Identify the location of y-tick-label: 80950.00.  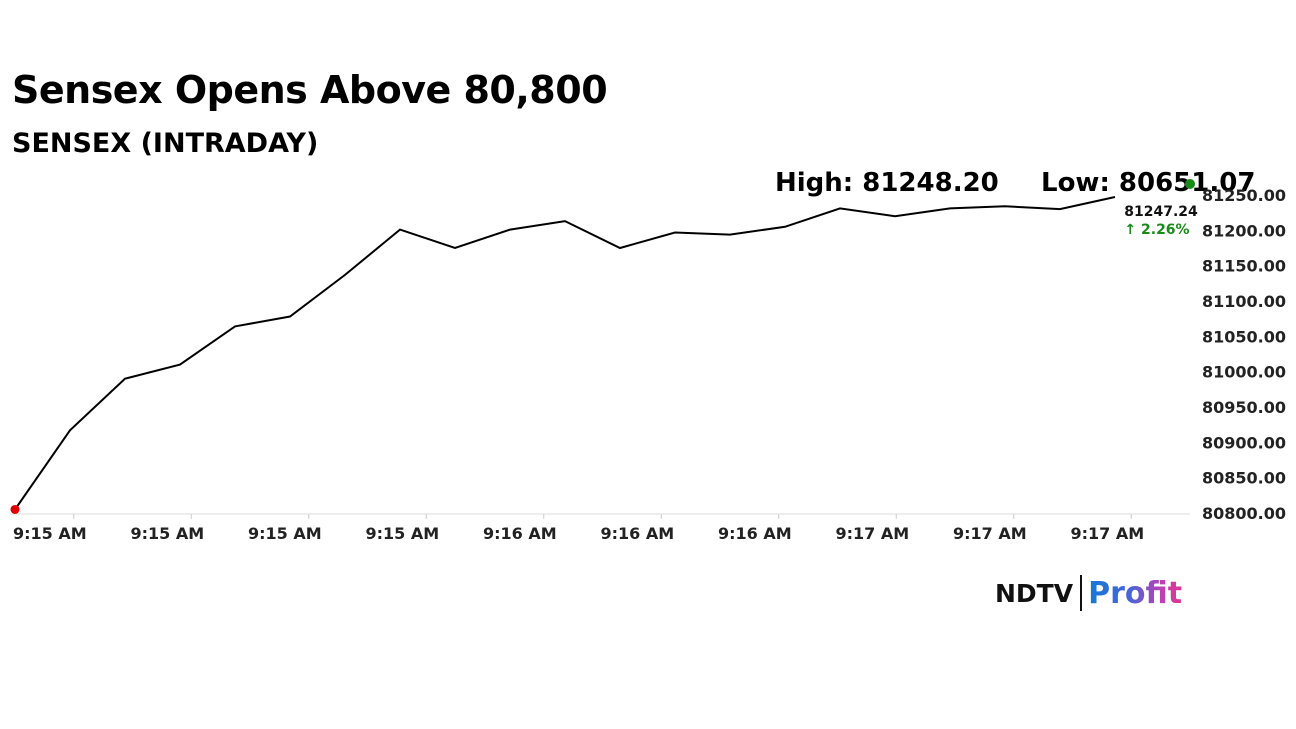
(1244, 407).